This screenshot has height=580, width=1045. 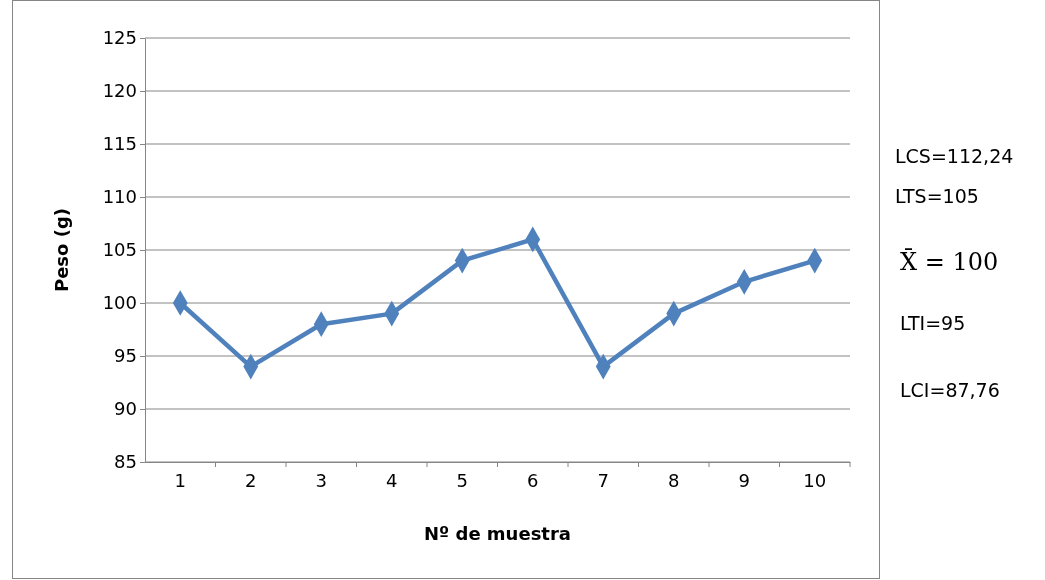 I want to click on y-tick-label: 100, so click(x=119, y=303).